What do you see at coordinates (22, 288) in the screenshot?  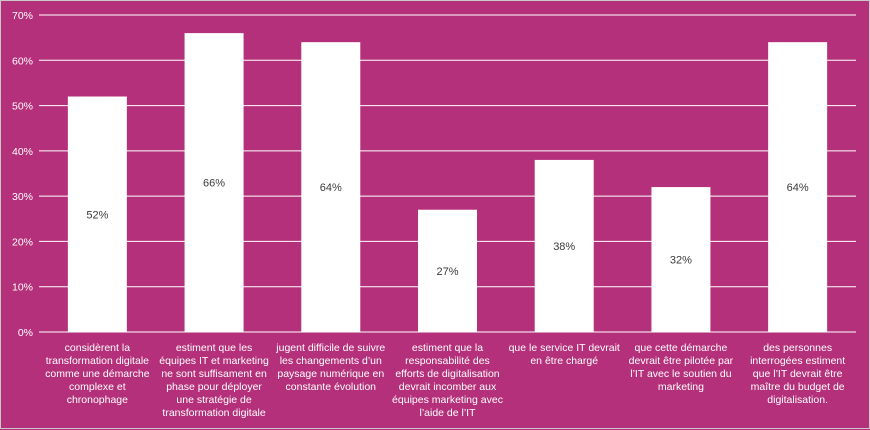 I see `y-tick-label: 10%` at bounding box center [22, 288].